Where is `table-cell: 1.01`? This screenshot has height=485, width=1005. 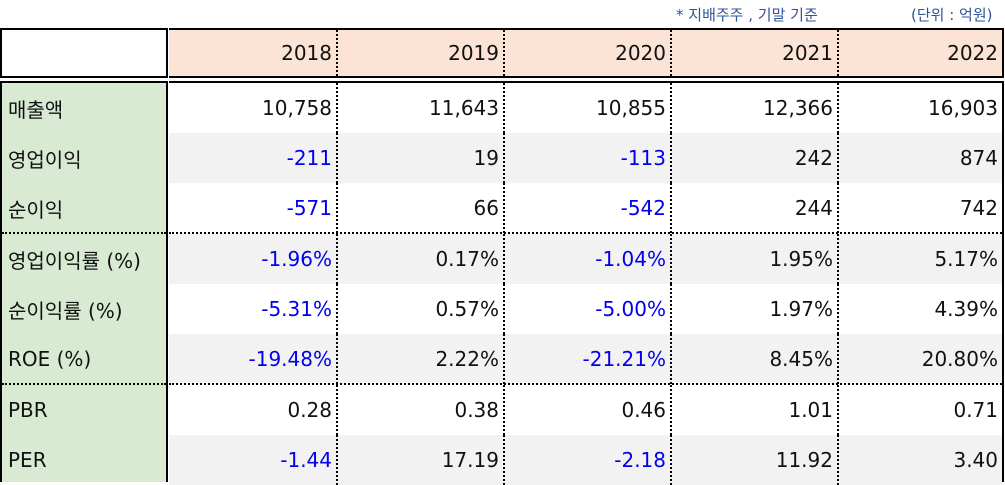
table-cell: 1.01 is located at coordinates (753, 410).